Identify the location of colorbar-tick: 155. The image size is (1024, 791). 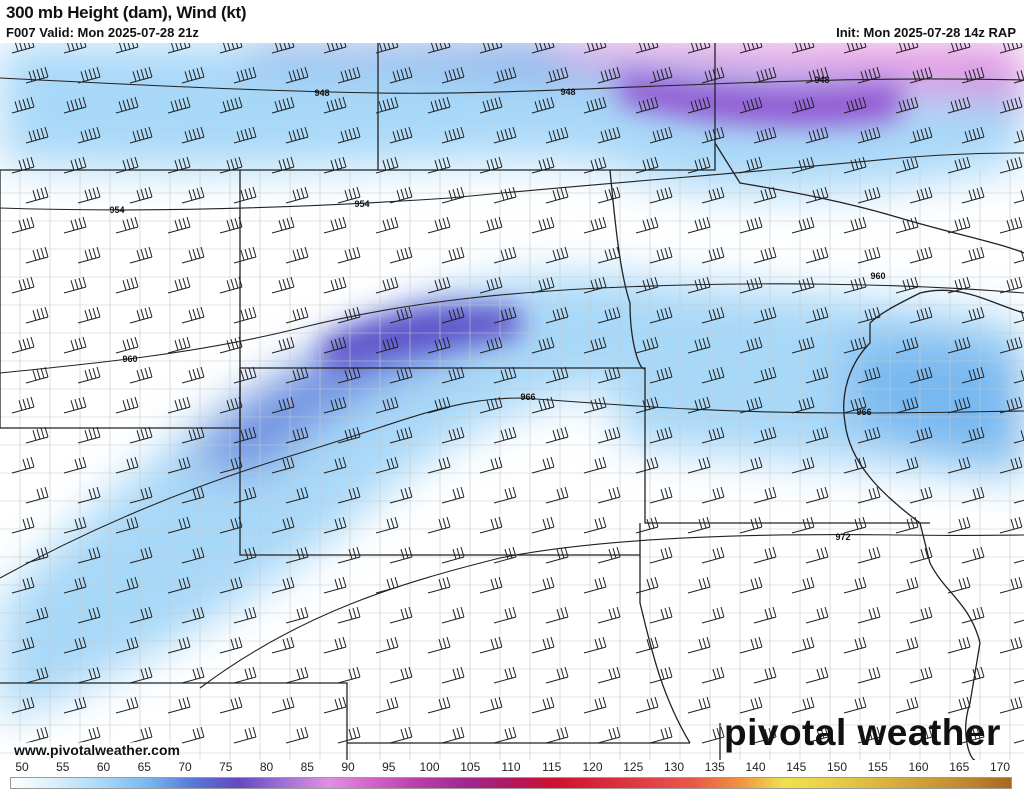
(877, 767).